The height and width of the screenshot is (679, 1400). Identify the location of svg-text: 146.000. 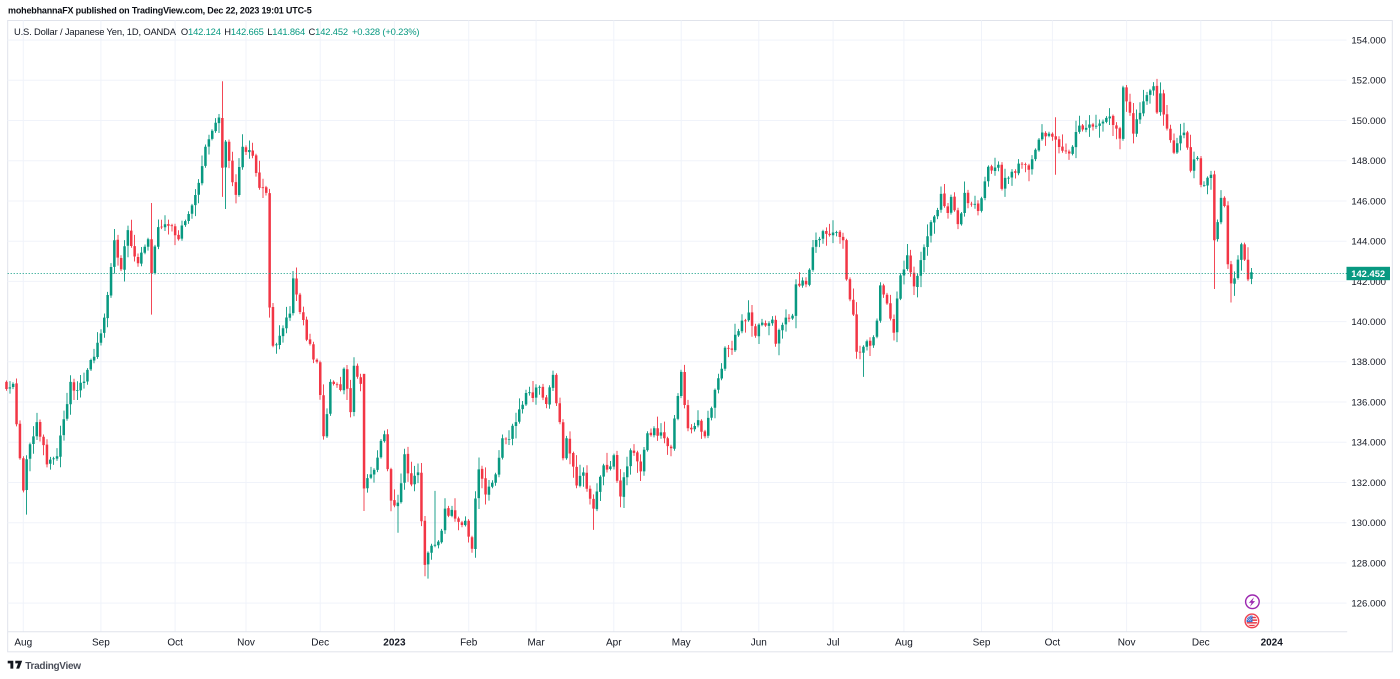
(1368, 201).